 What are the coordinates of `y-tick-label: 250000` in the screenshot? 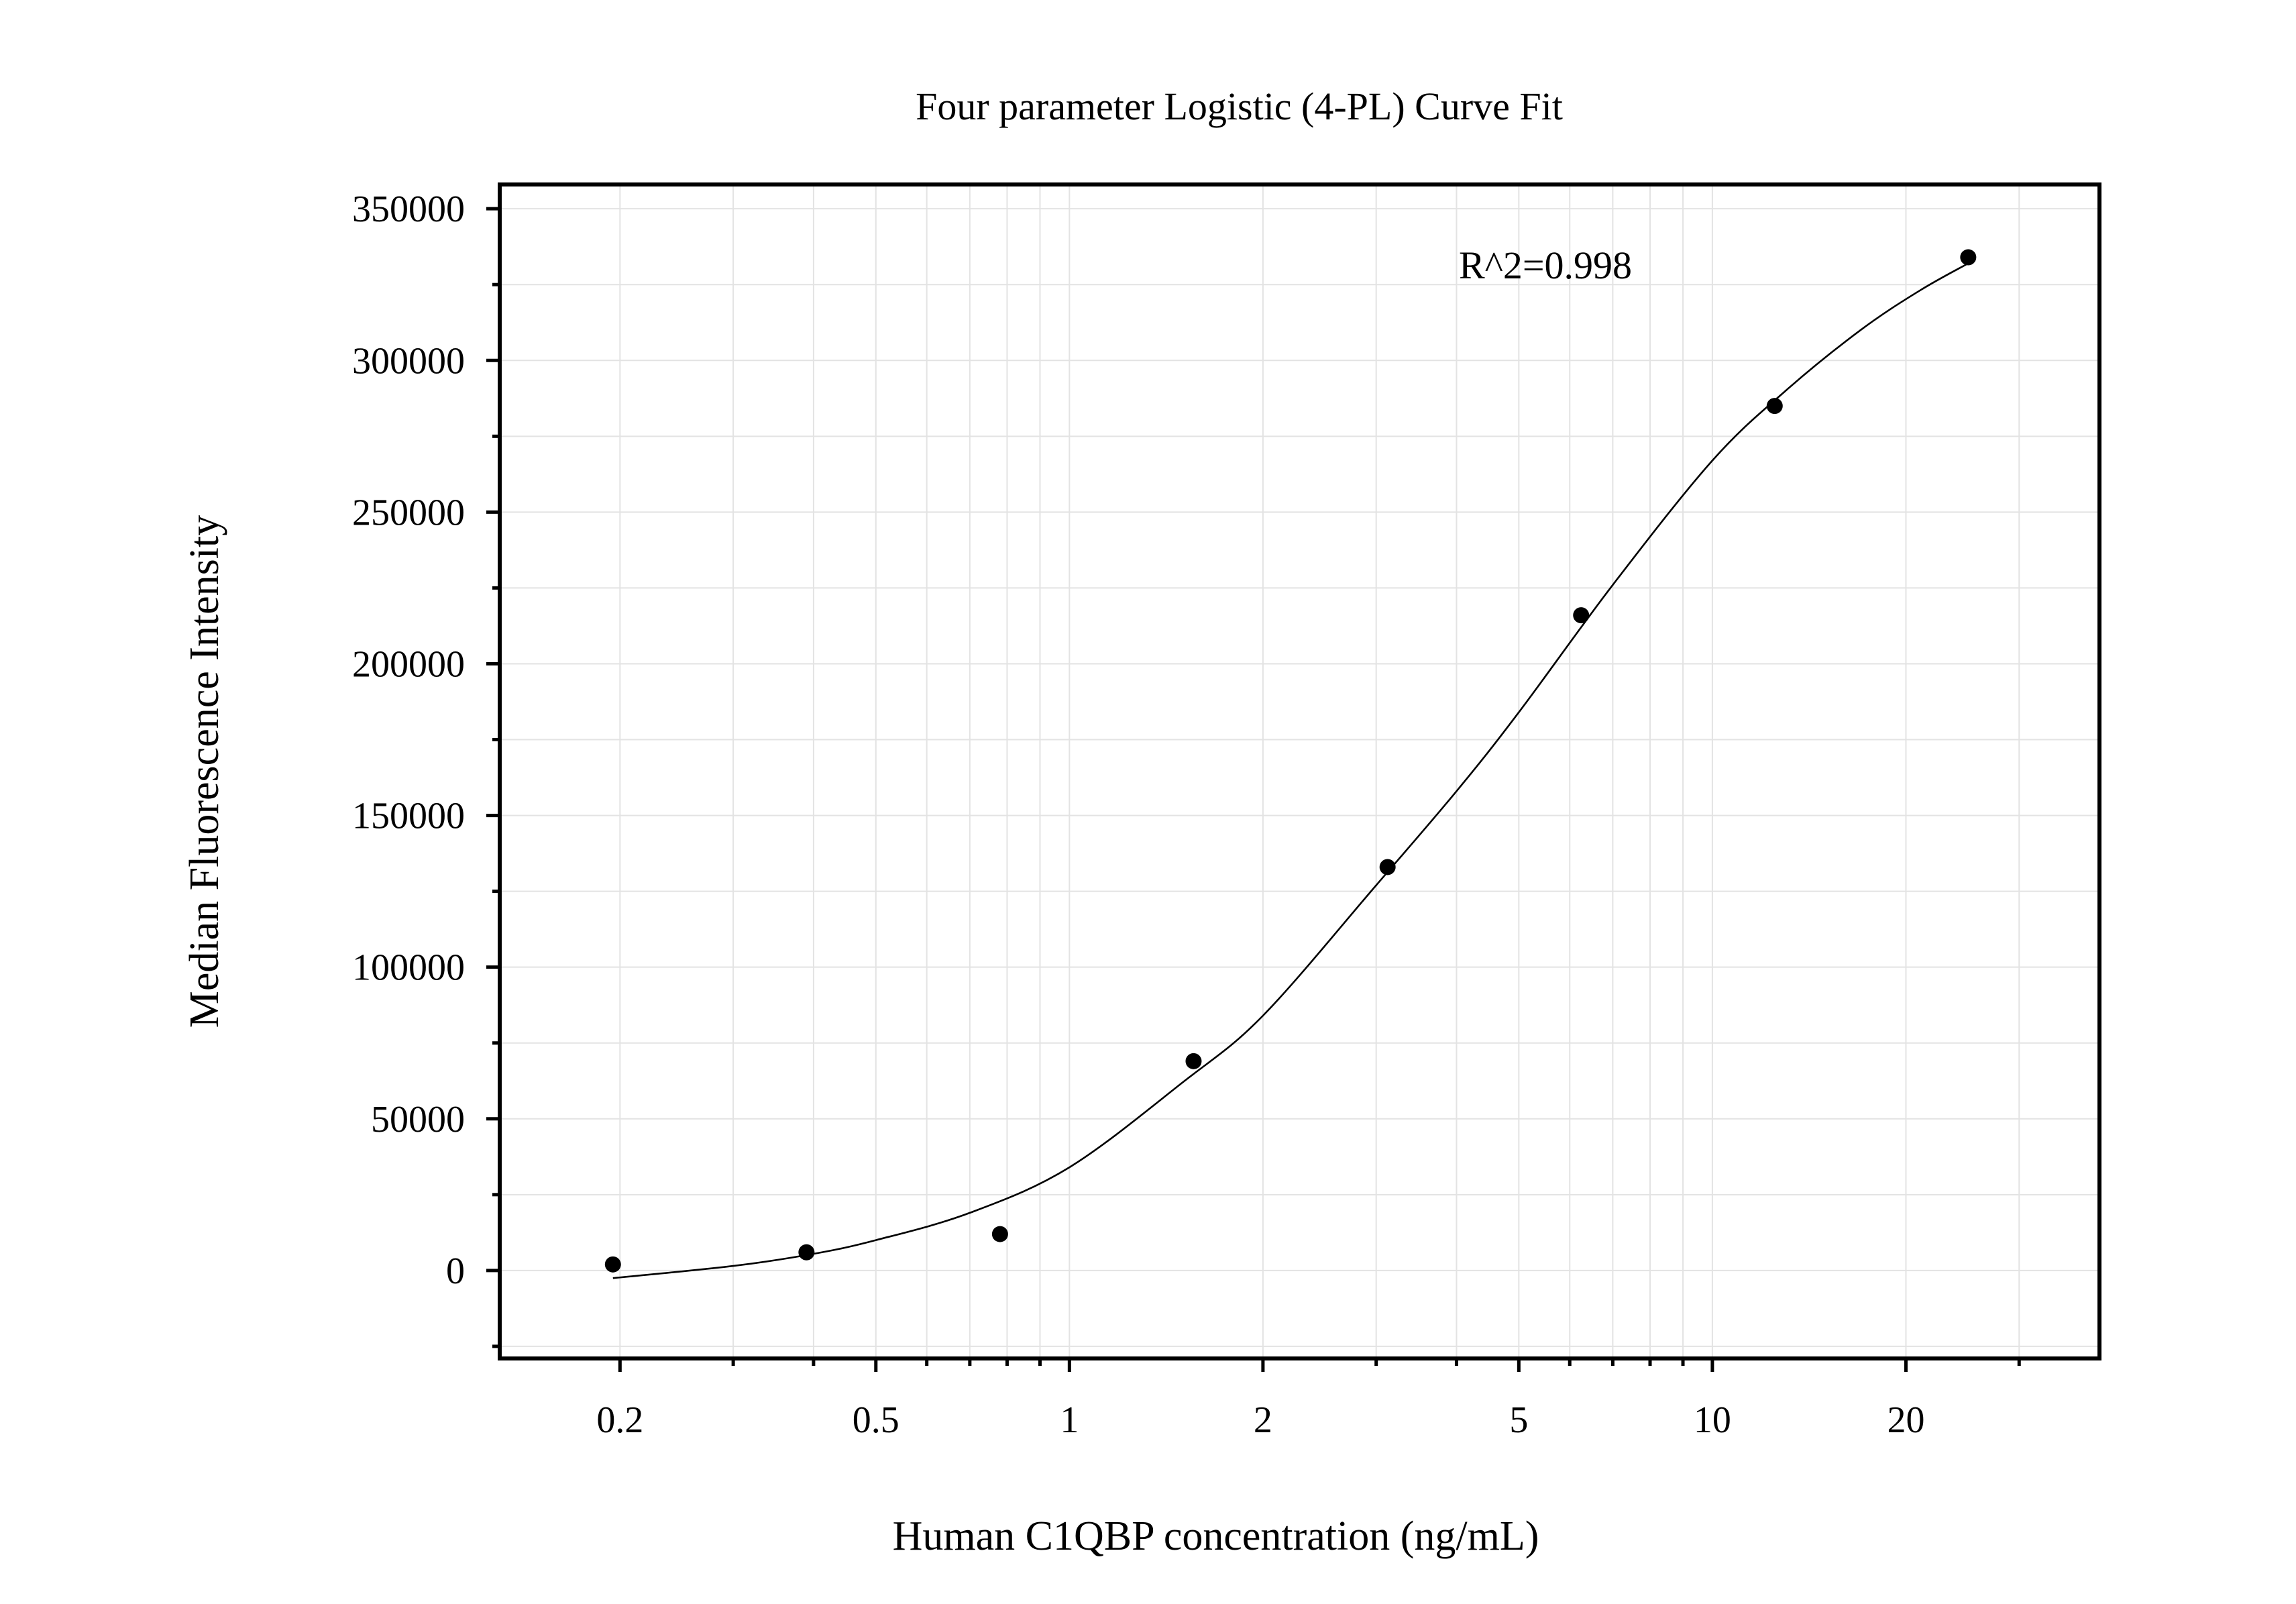 It's located at (408, 512).